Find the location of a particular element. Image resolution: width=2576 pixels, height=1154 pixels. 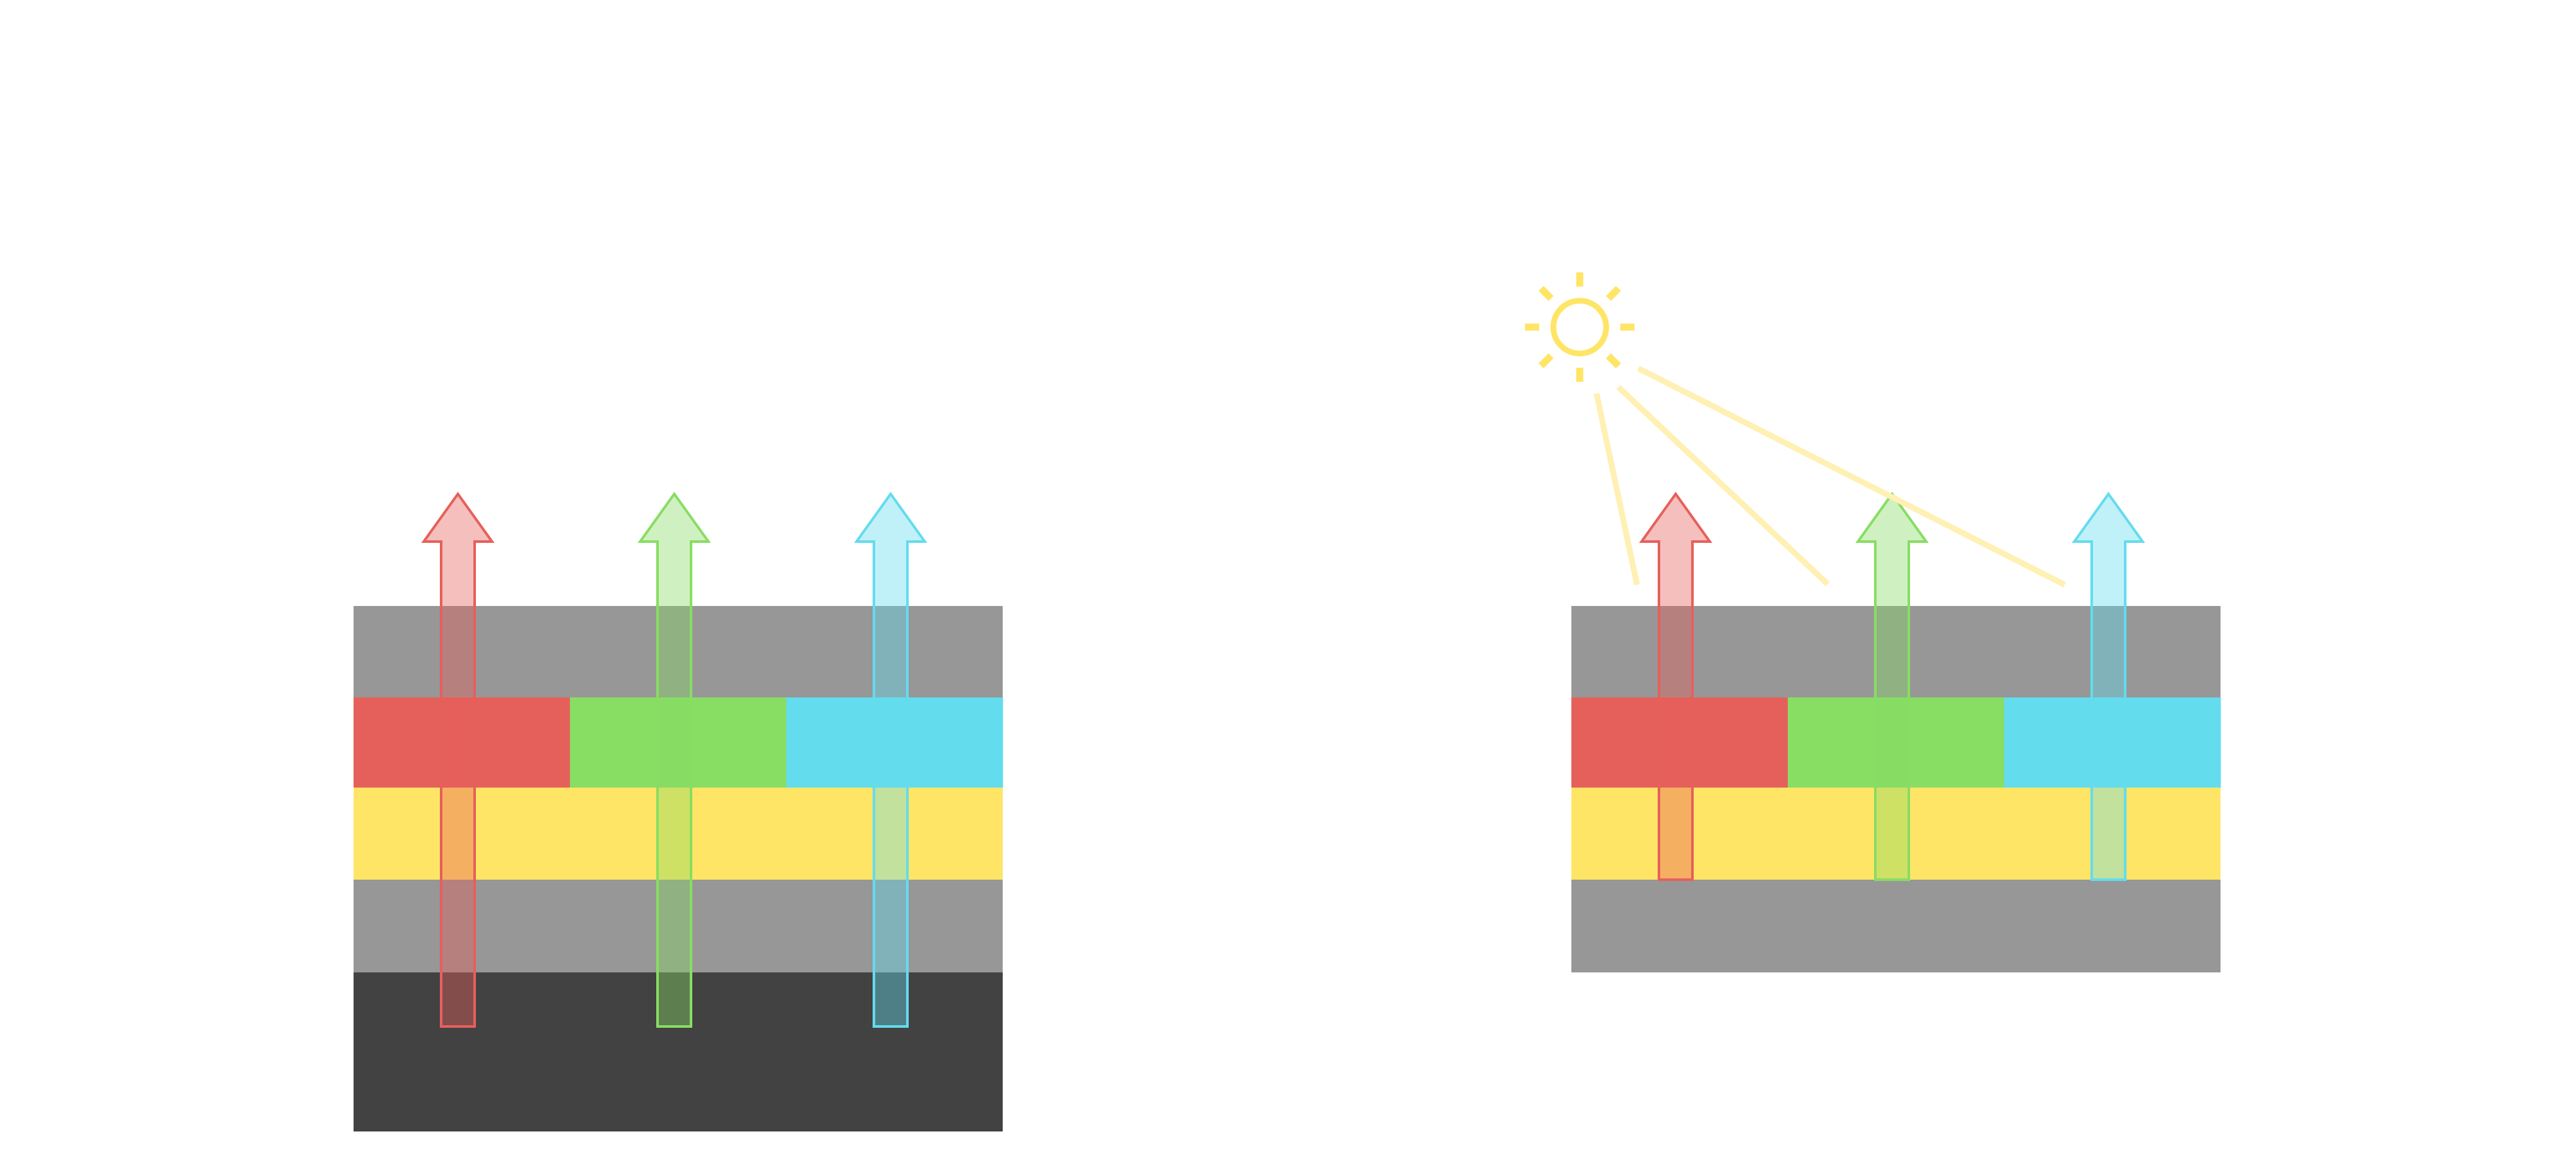

dark-backlight-layer is located at coordinates (679, 1051).